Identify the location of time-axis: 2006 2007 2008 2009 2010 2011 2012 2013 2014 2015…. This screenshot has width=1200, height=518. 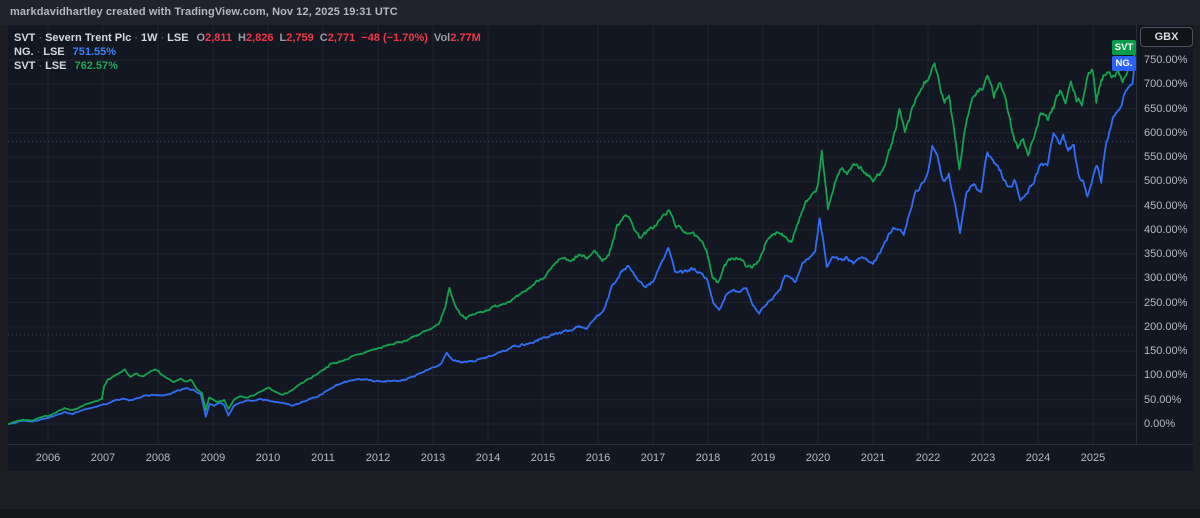
(600, 457).